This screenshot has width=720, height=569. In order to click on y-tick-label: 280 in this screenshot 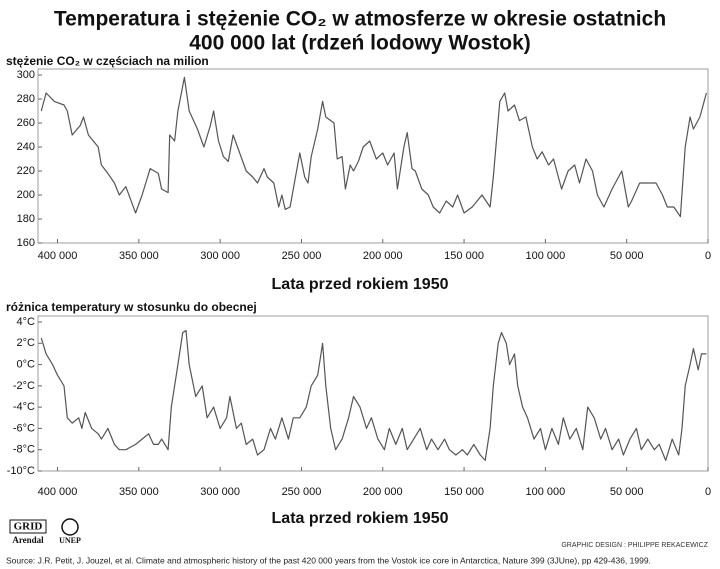, I will do `click(26, 99)`.